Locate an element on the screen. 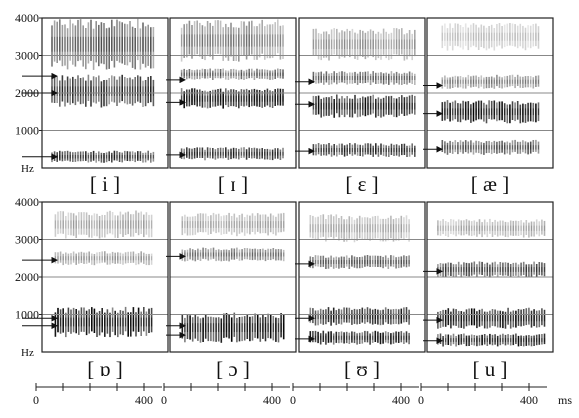 This screenshot has width=579, height=418. time-axes: 0 400 0 400 0 400 0 400 ms is located at coordinates (302, 395).